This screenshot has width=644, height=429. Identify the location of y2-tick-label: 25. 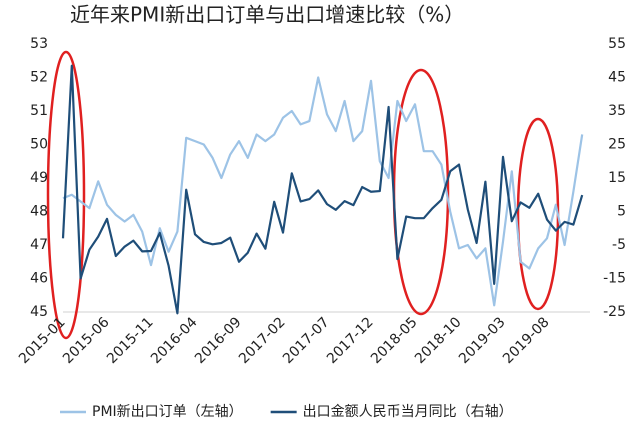
(617, 145).